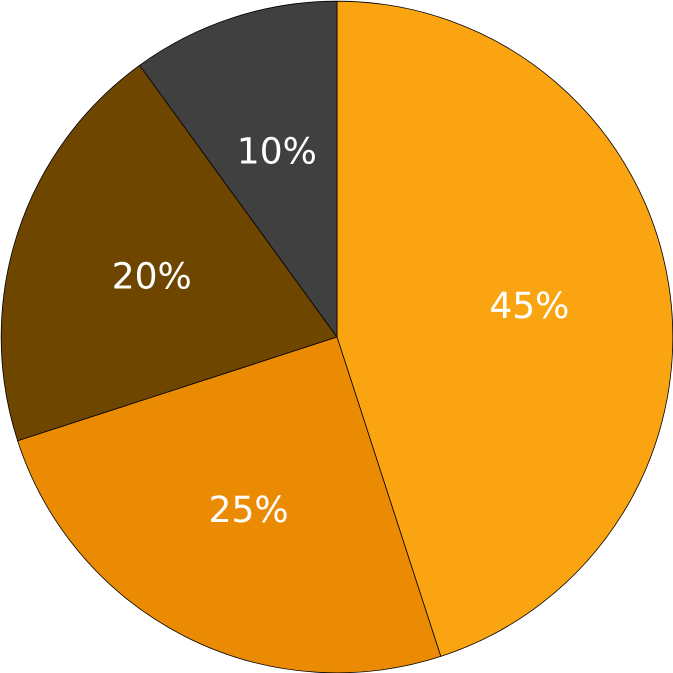  Describe the element at coordinates (276, 151) in the screenshot. I see `data-label: 10%` at that location.